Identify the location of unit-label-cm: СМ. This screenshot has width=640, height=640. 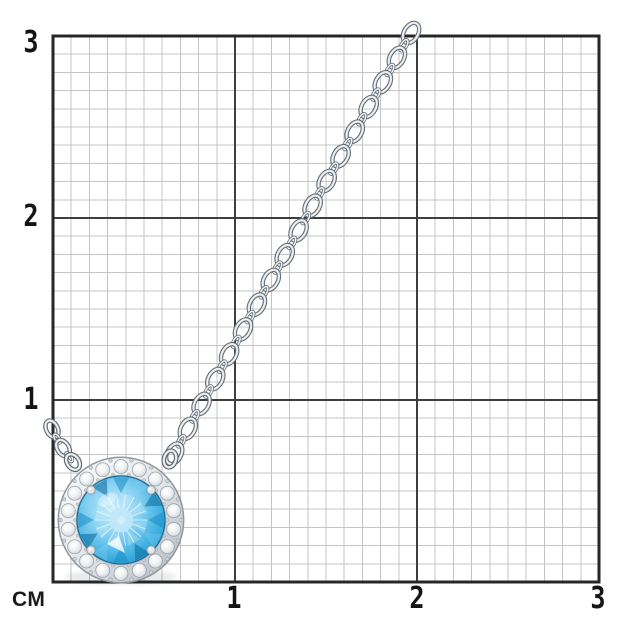
(29, 599).